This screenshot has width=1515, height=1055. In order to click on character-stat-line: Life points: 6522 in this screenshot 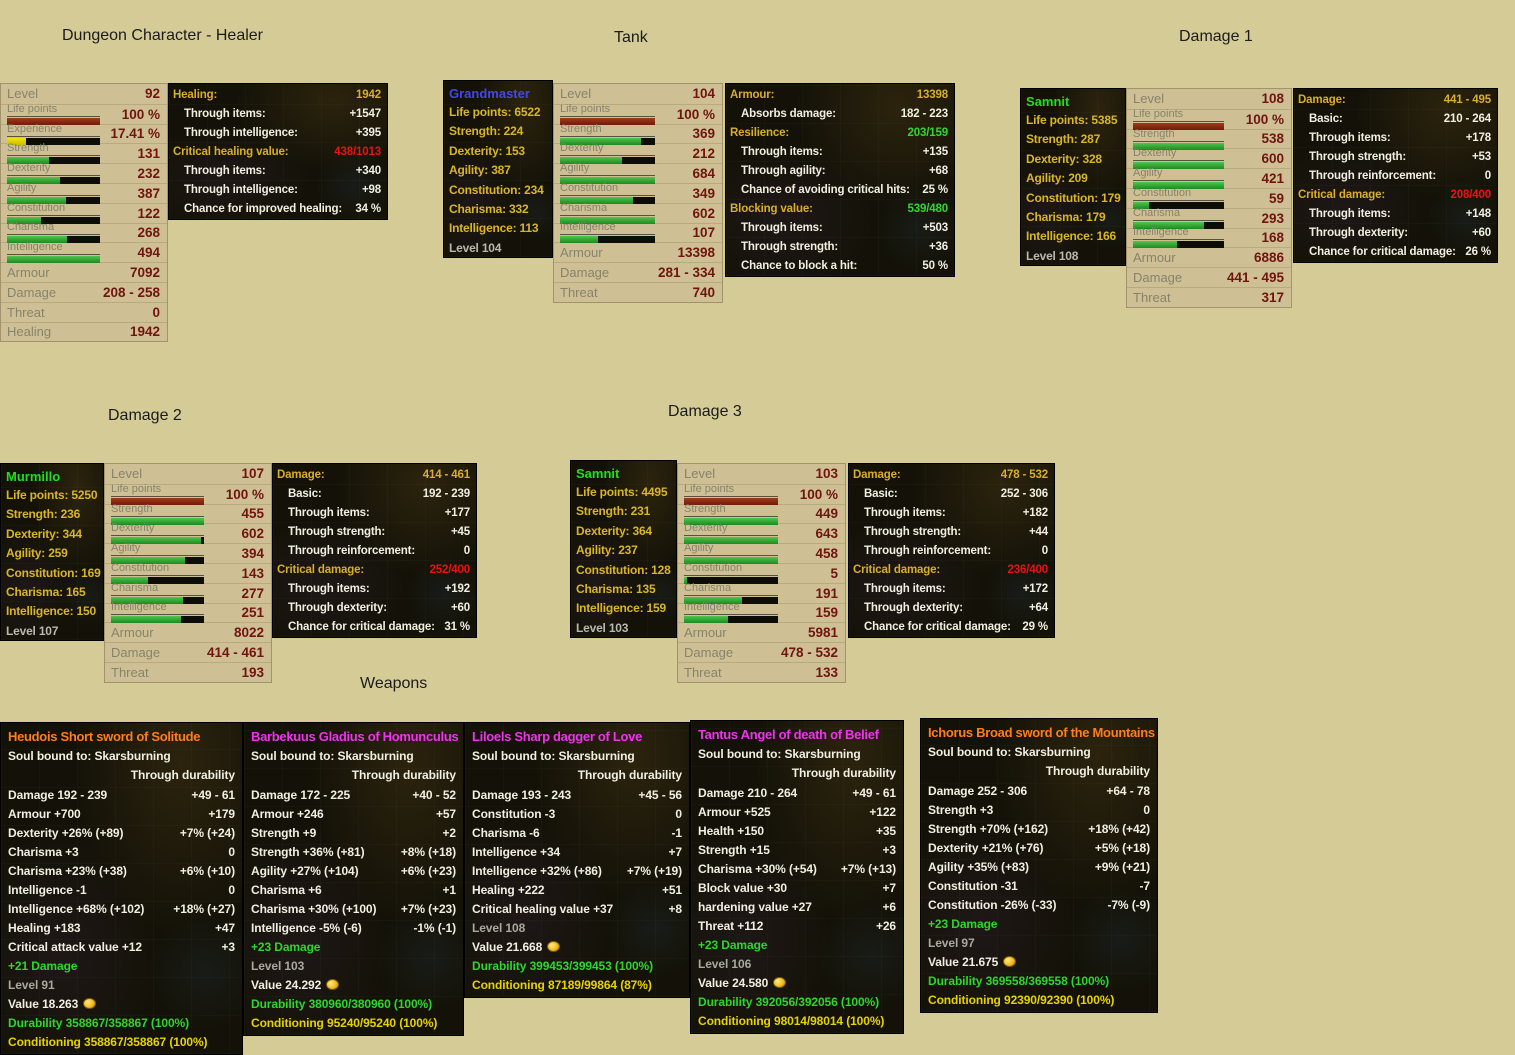, I will do `click(495, 112)`.